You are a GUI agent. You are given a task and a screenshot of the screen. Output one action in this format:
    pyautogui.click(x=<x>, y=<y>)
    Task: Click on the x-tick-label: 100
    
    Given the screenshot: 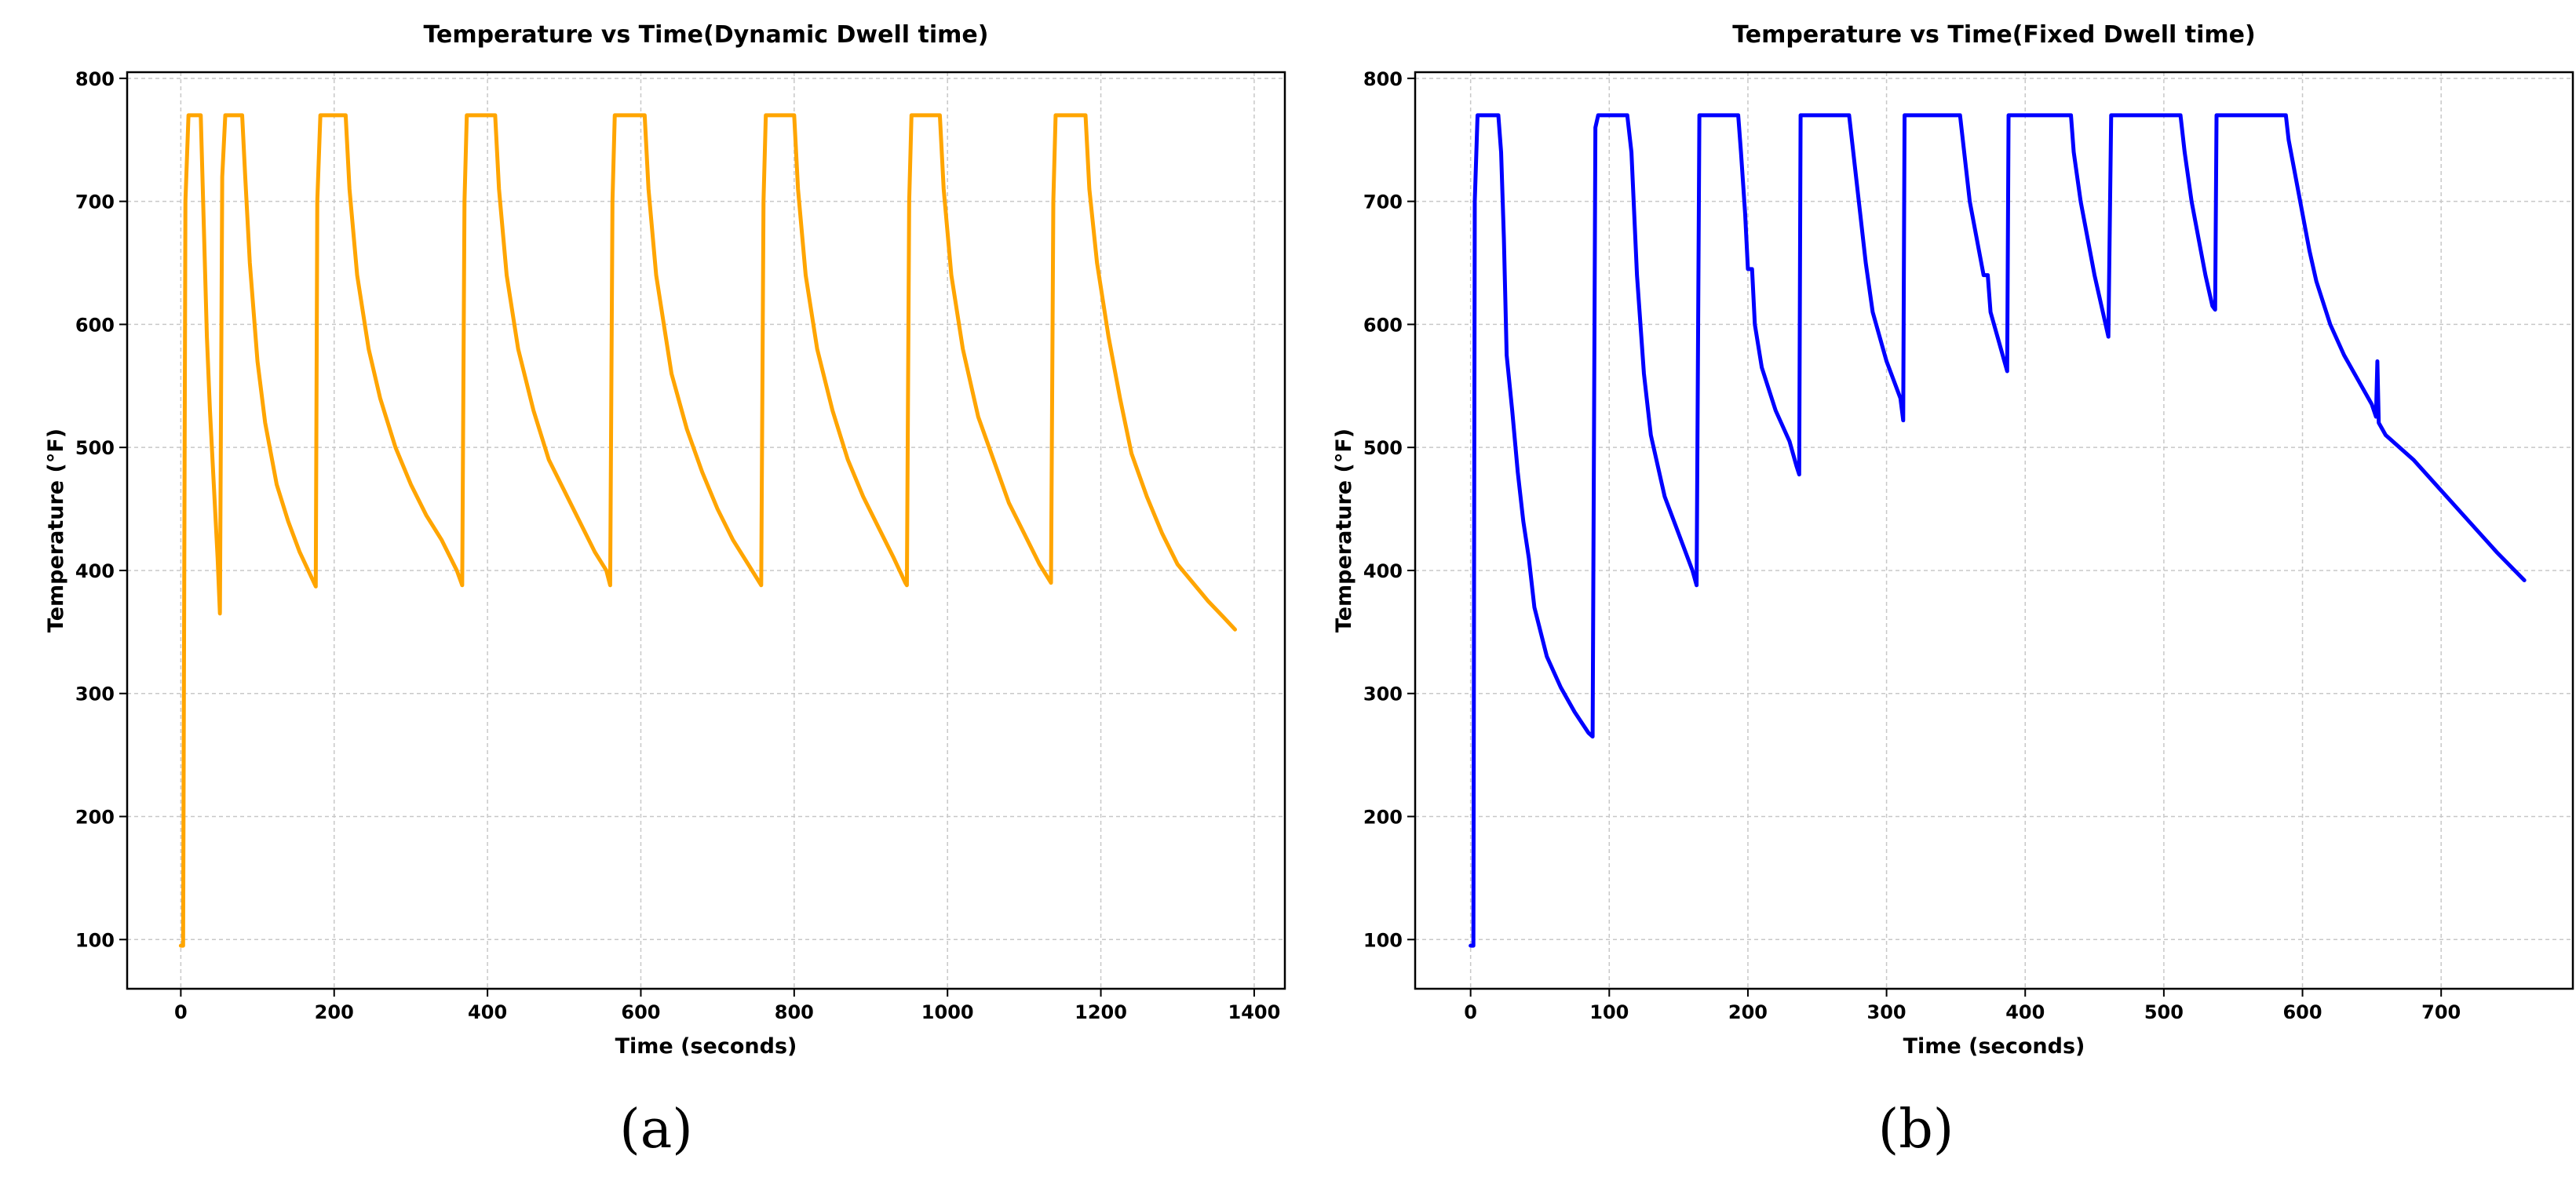 What is the action you would take?
    pyautogui.click(x=1609, y=1012)
    